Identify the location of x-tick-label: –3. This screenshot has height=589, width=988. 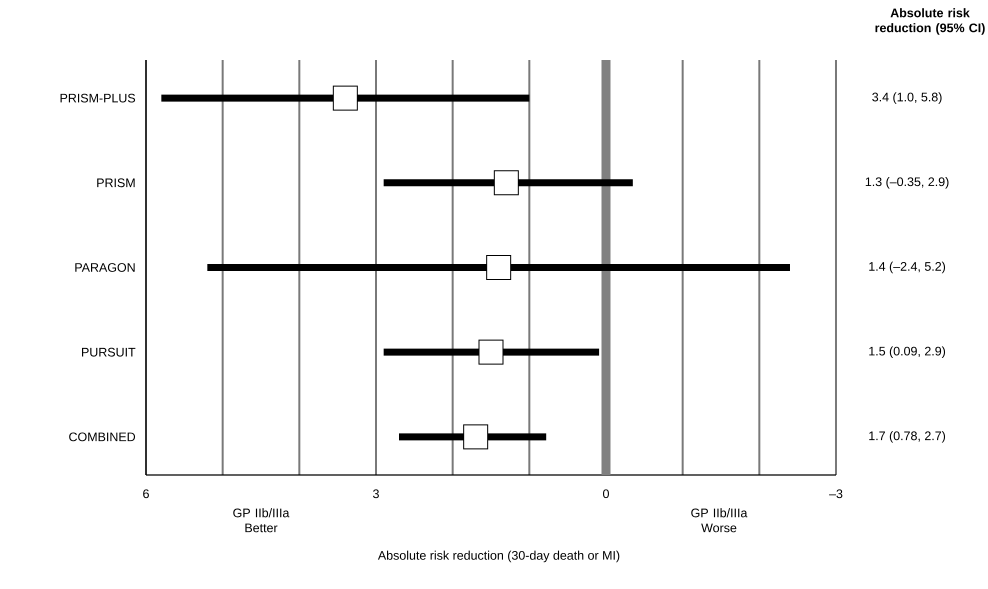
(835, 493).